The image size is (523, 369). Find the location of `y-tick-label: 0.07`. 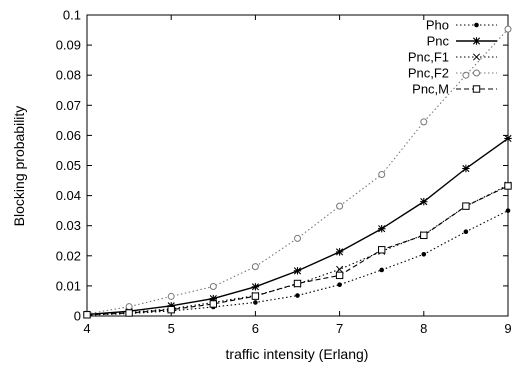

y-tick-label: 0.07 is located at coordinates (68, 105).